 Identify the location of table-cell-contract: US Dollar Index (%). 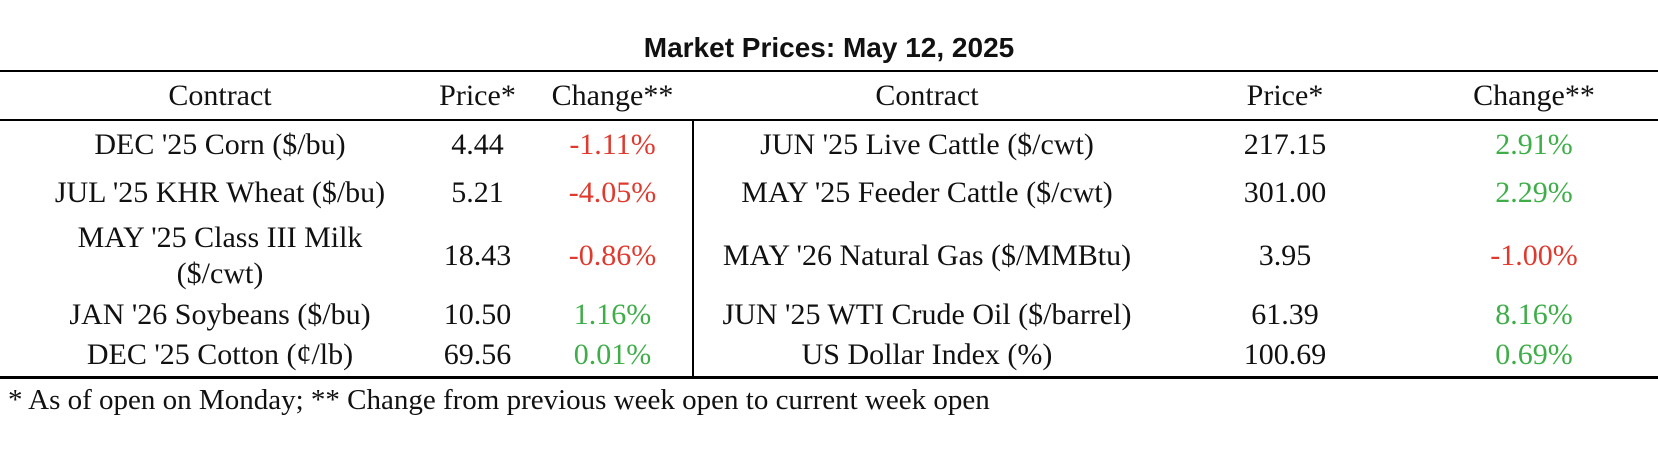
(927, 354).